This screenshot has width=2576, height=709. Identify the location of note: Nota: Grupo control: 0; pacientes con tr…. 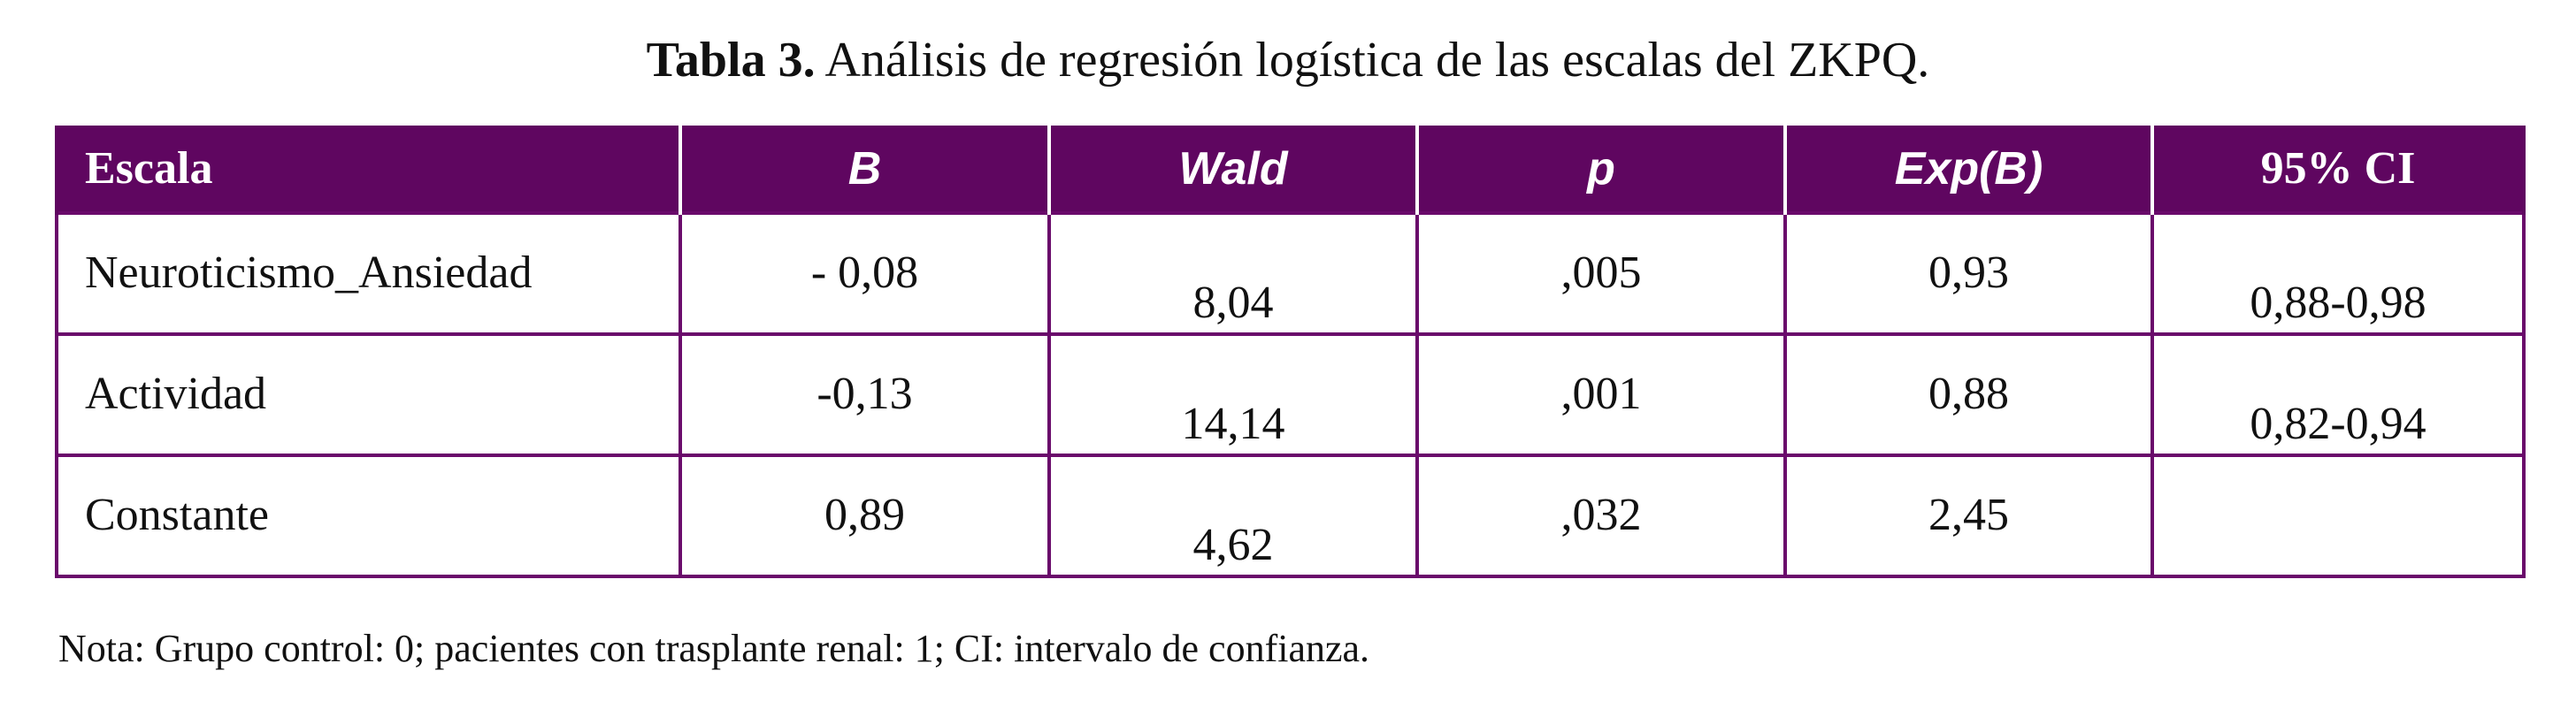
(714, 648).